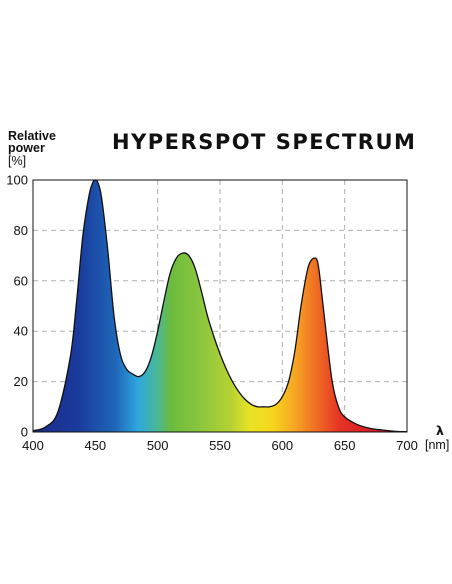  I want to click on x-tick-label: 400, so click(33, 445).